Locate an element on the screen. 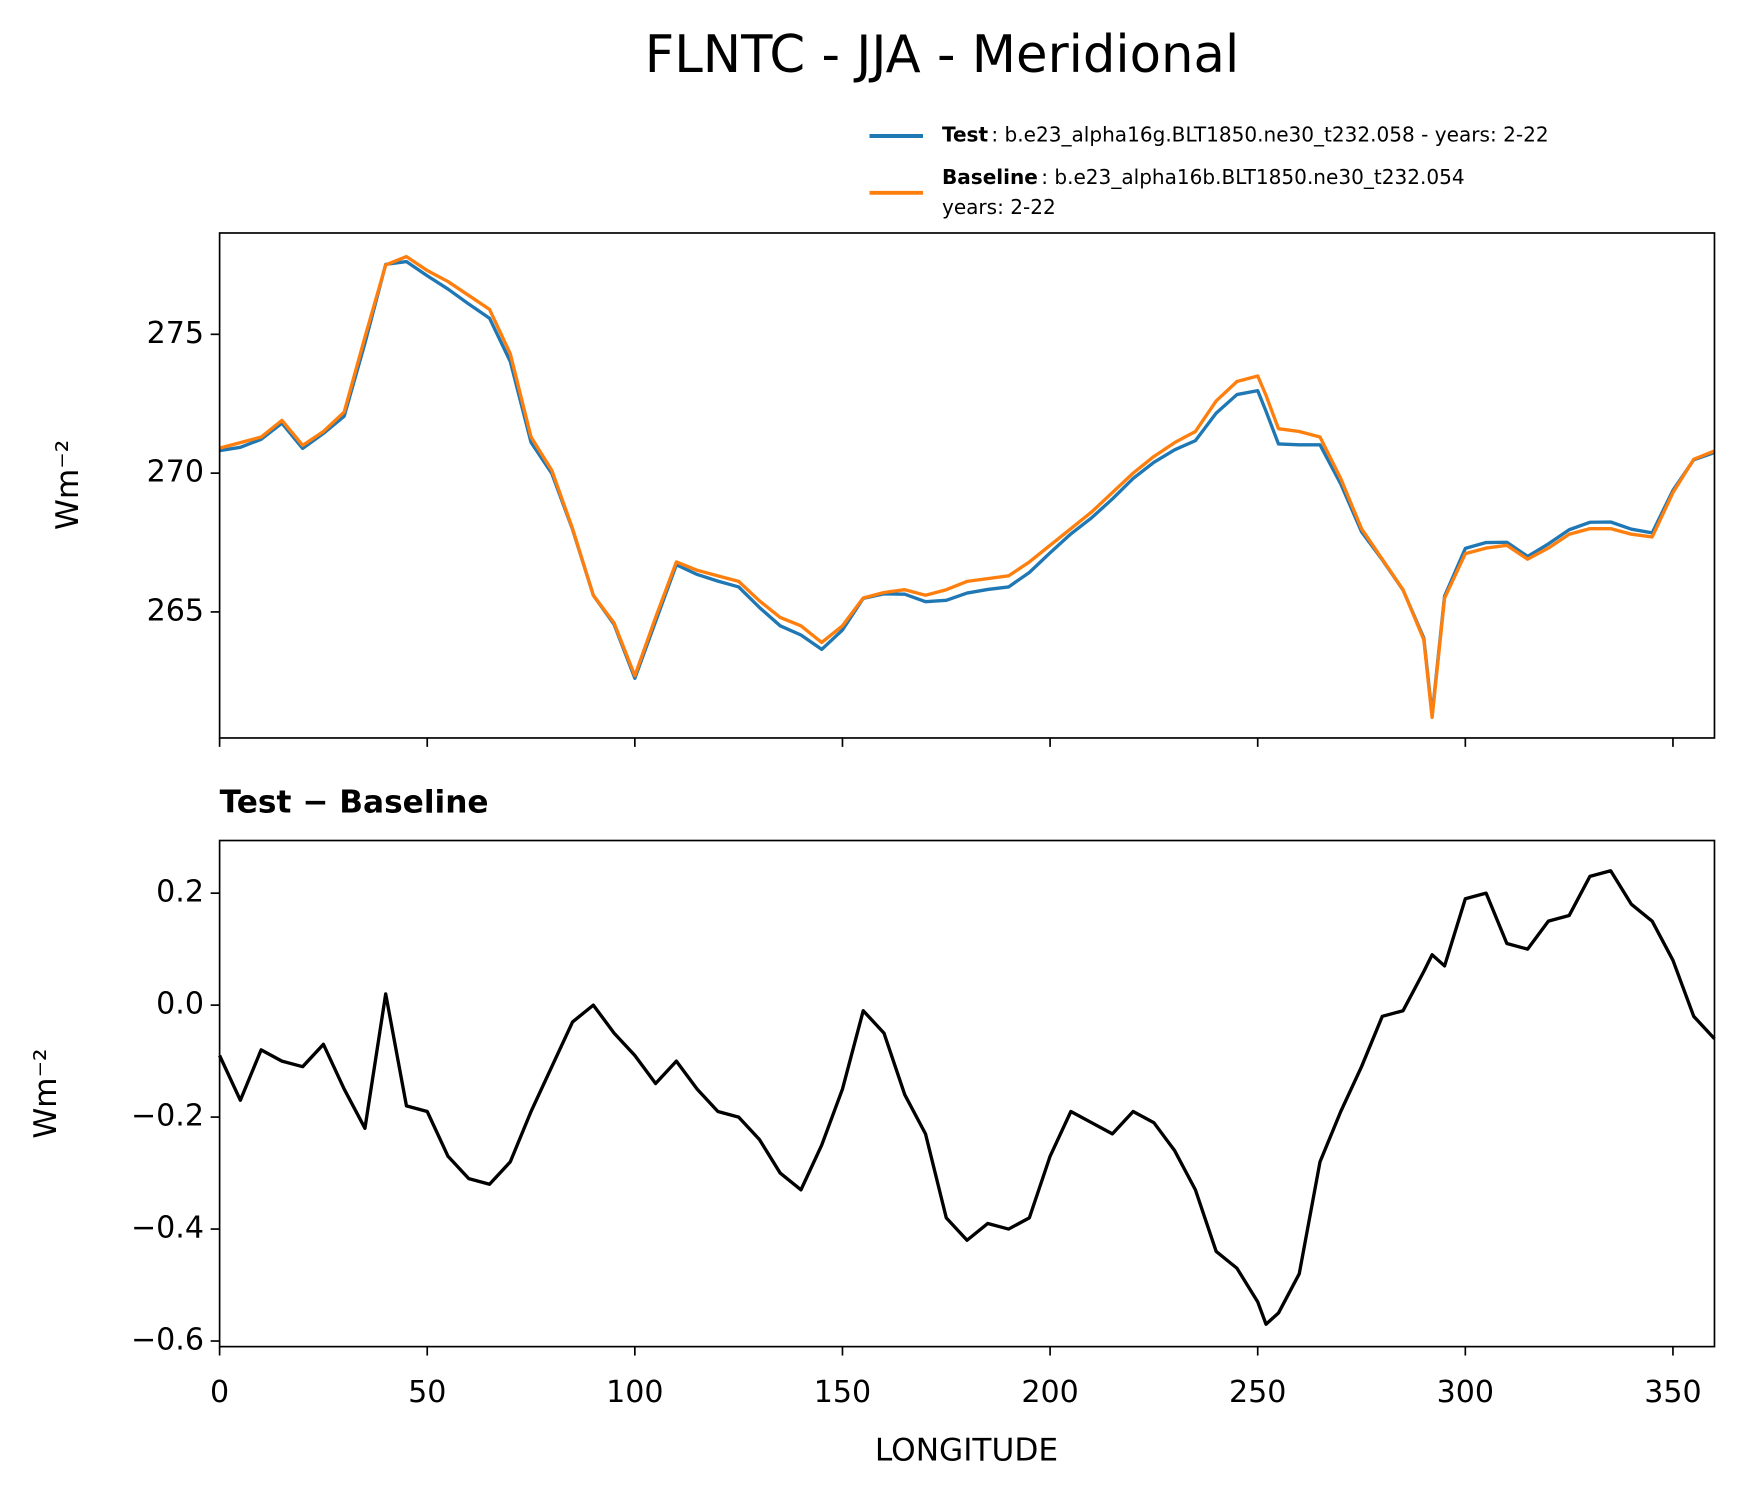 This screenshot has height=1496, width=1739. x-tick-label: 250 is located at coordinates (1257, 1392).